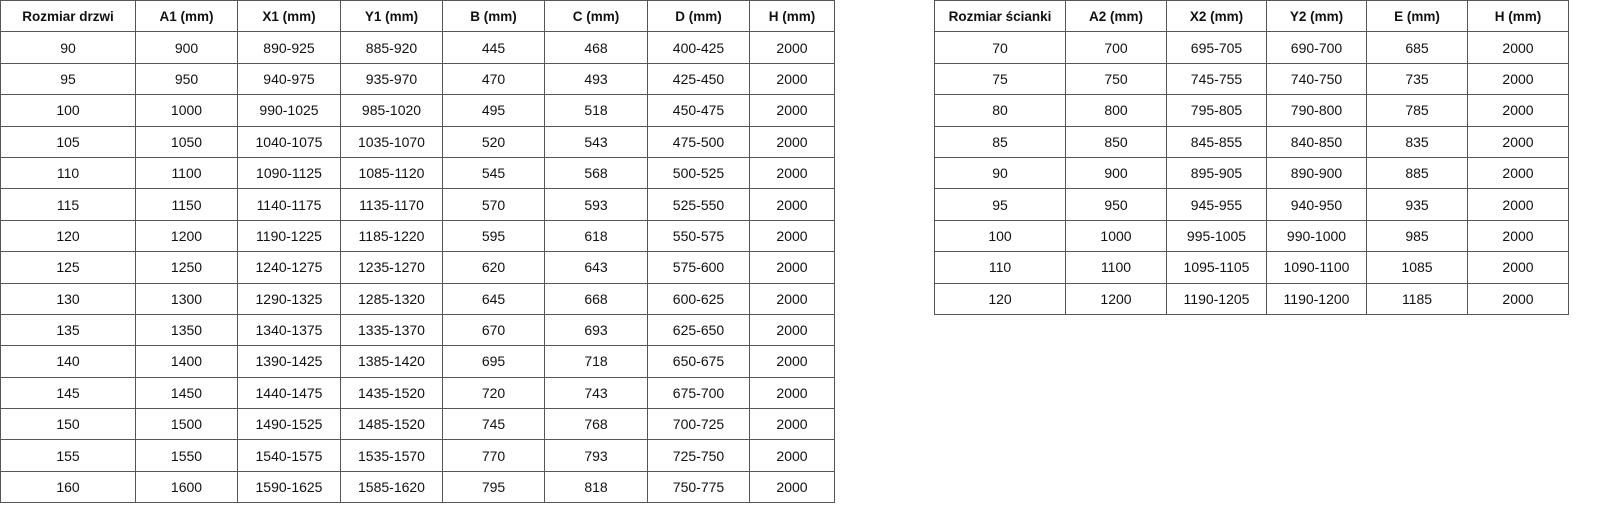  I want to click on table-cell: 1190-1200, so click(1316, 298).